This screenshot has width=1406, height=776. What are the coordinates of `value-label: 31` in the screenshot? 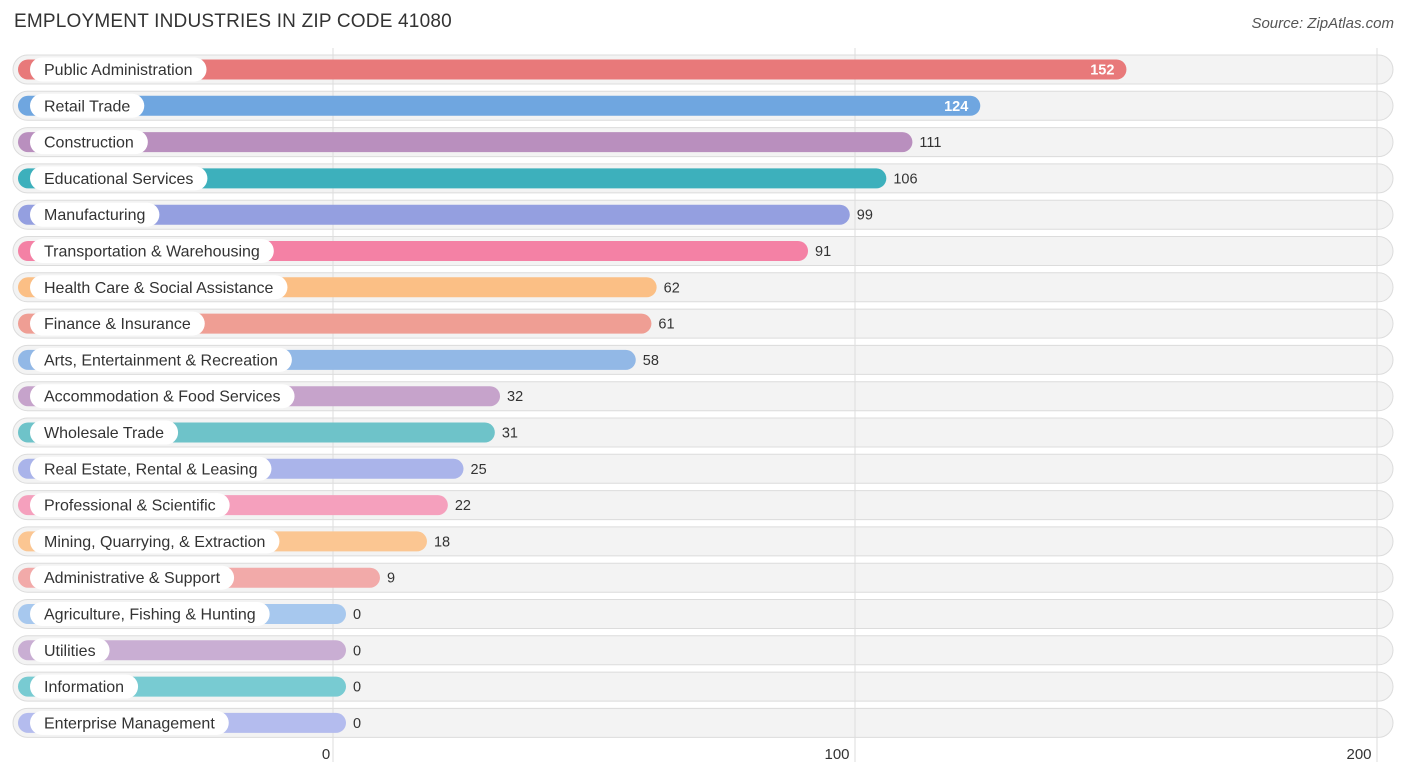 It's located at (510, 434).